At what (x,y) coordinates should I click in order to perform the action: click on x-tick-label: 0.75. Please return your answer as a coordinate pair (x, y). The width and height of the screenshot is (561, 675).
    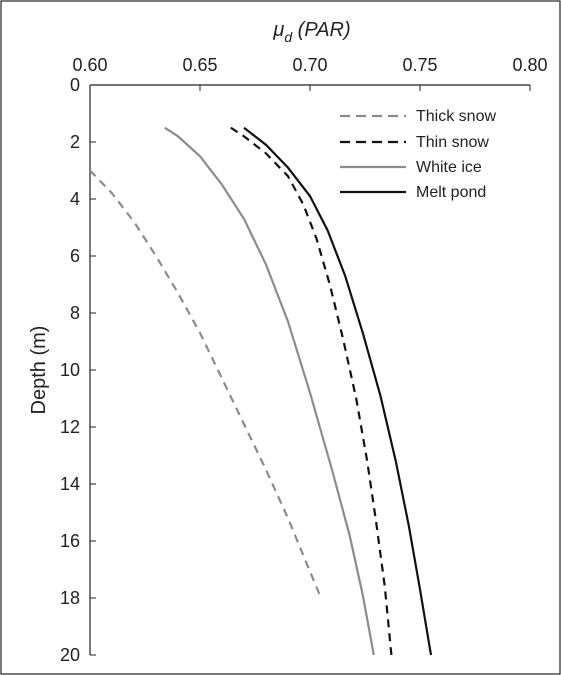
    Looking at the image, I should click on (419, 65).